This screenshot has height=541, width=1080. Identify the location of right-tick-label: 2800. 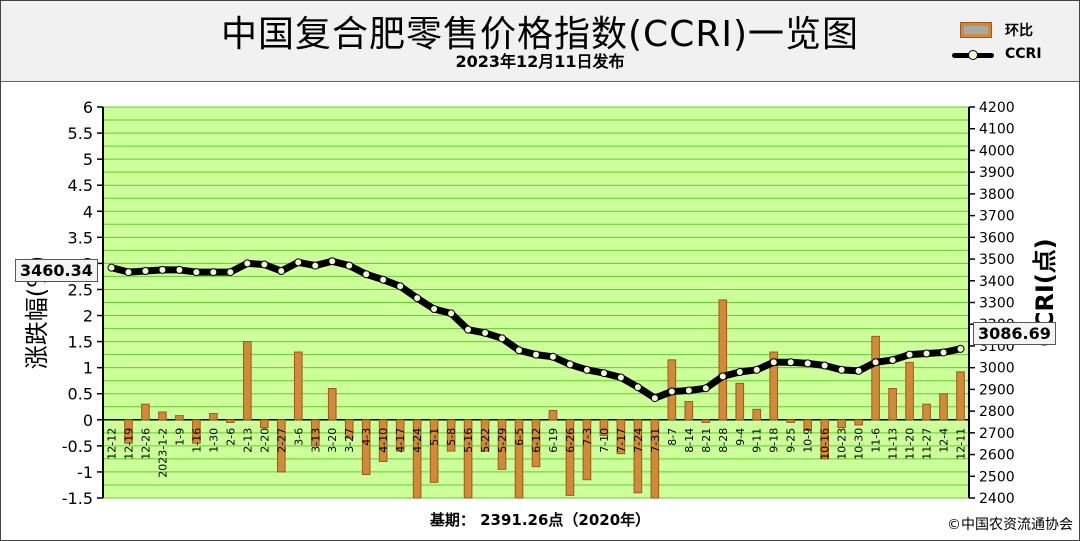
(997, 412).